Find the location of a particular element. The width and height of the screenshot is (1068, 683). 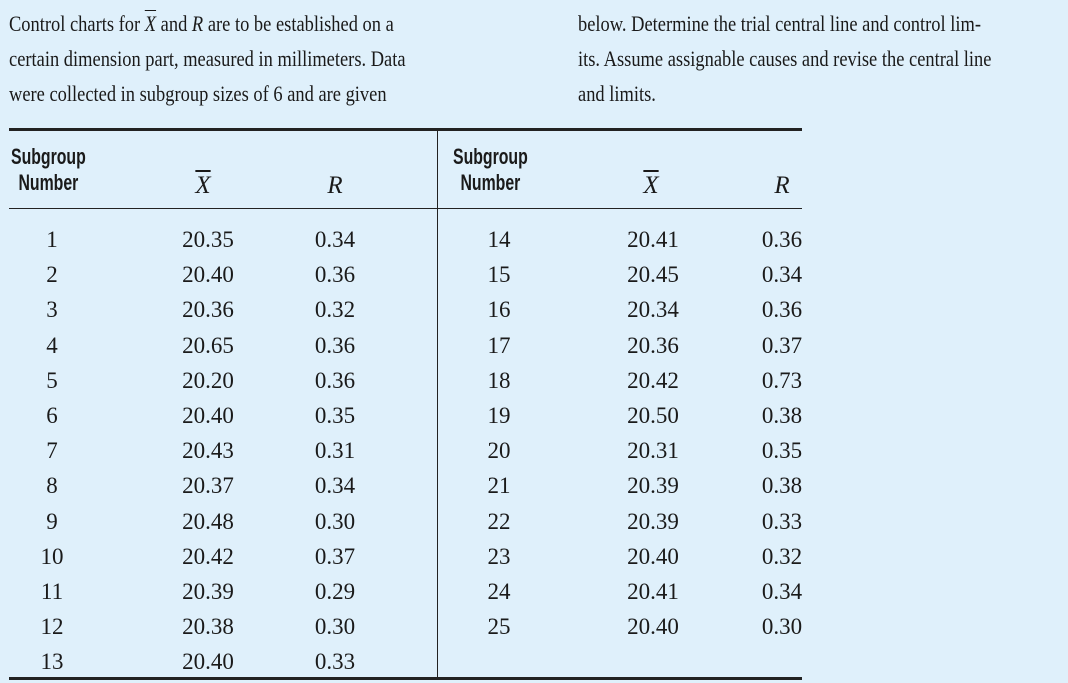

cell-xbar-left: 20.38 is located at coordinates (208, 627).